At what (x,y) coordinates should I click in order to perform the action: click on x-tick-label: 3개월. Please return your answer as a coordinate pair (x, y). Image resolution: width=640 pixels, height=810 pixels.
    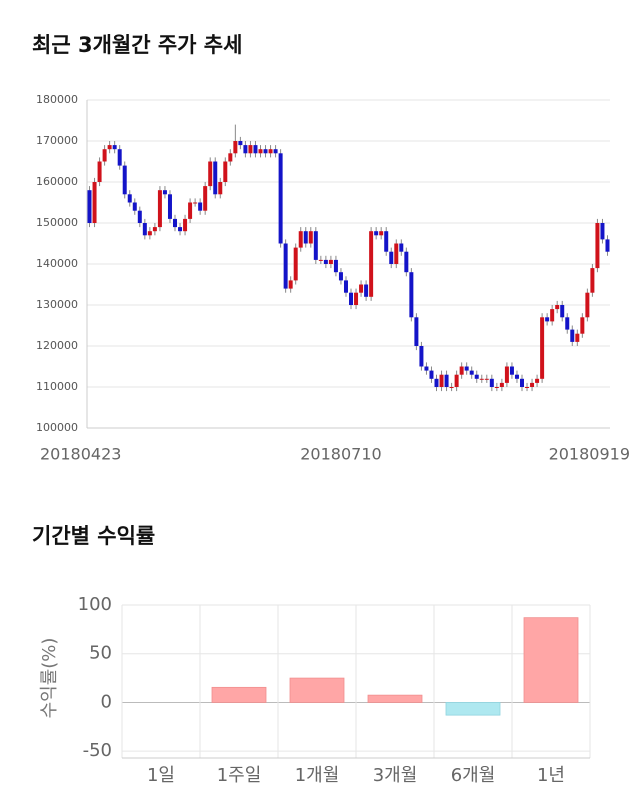
    Looking at the image, I should click on (395, 775).